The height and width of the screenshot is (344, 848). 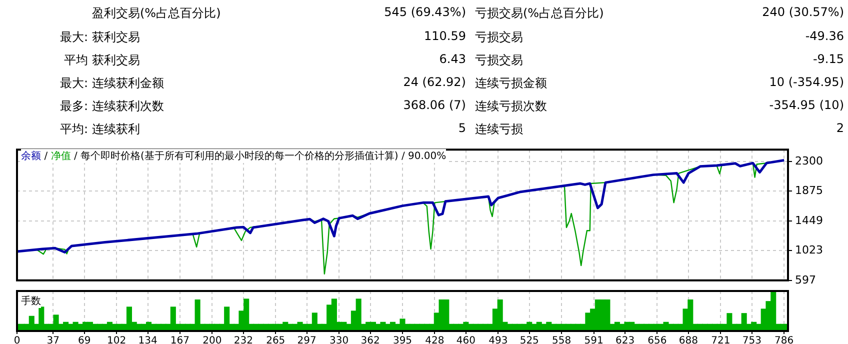 I want to click on chart-subtitle: 每个即时价格(基于所有可利用的最小时段的每一个价格的分形插值计算) / 90.00%, so click(x=263, y=156).